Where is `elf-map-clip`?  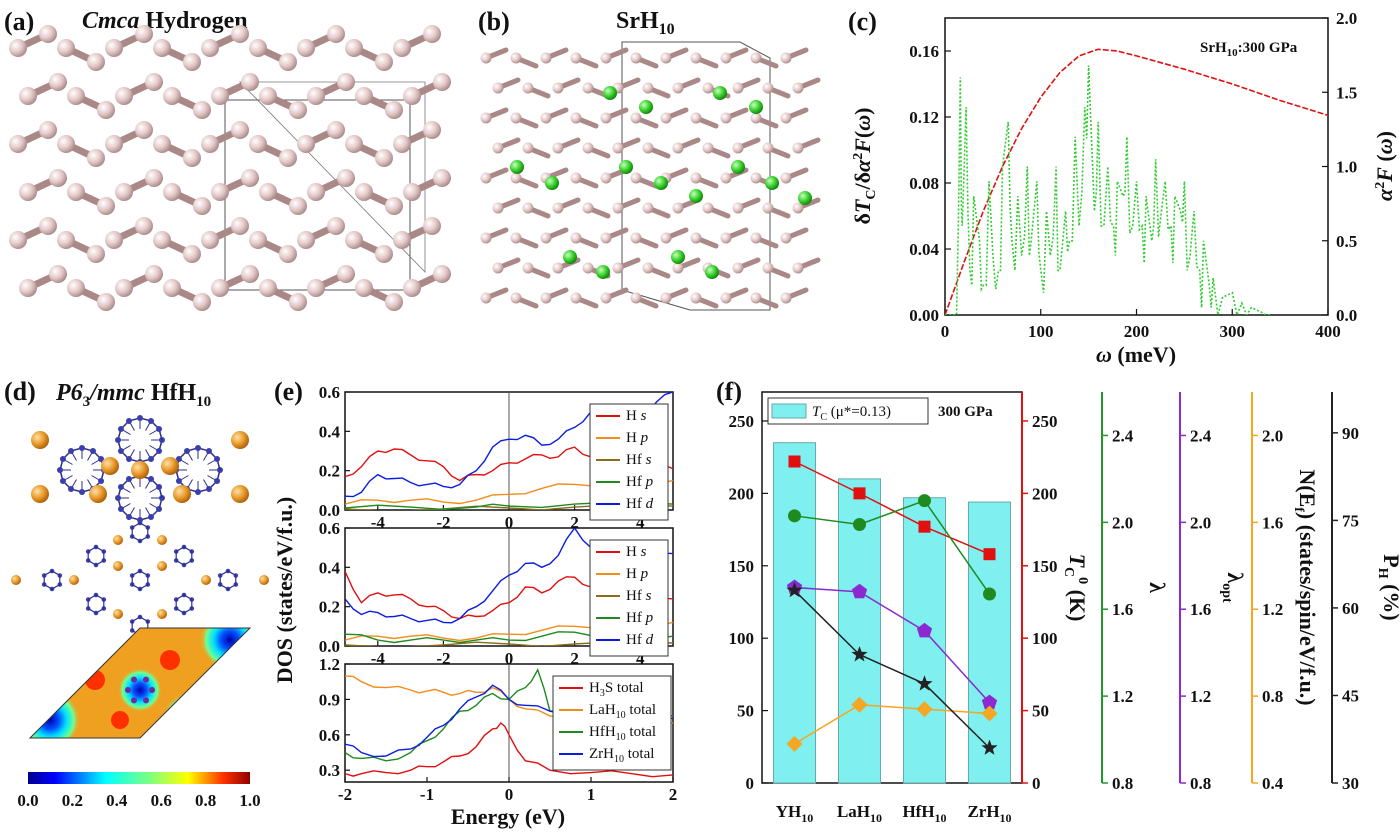 elf-map-clip is located at coordinates (140, 683).